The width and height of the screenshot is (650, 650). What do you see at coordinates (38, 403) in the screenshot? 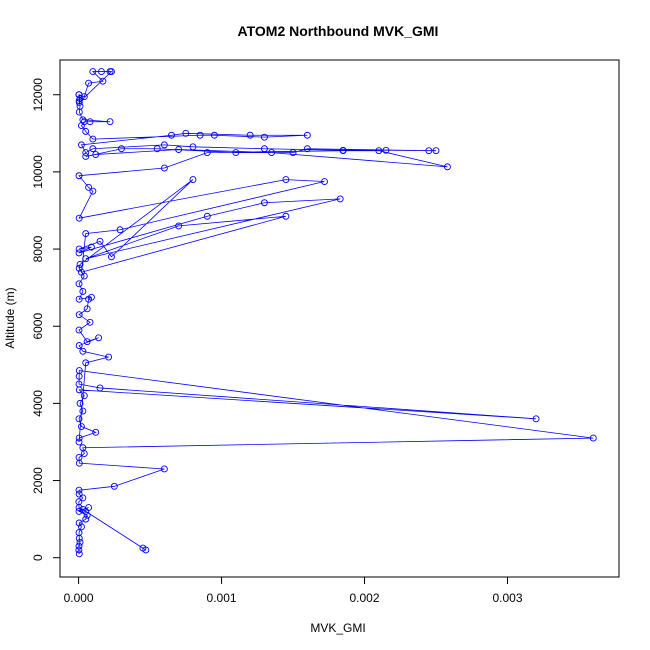
I see `y-tick-label: 4000` at bounding box center [38, 403].